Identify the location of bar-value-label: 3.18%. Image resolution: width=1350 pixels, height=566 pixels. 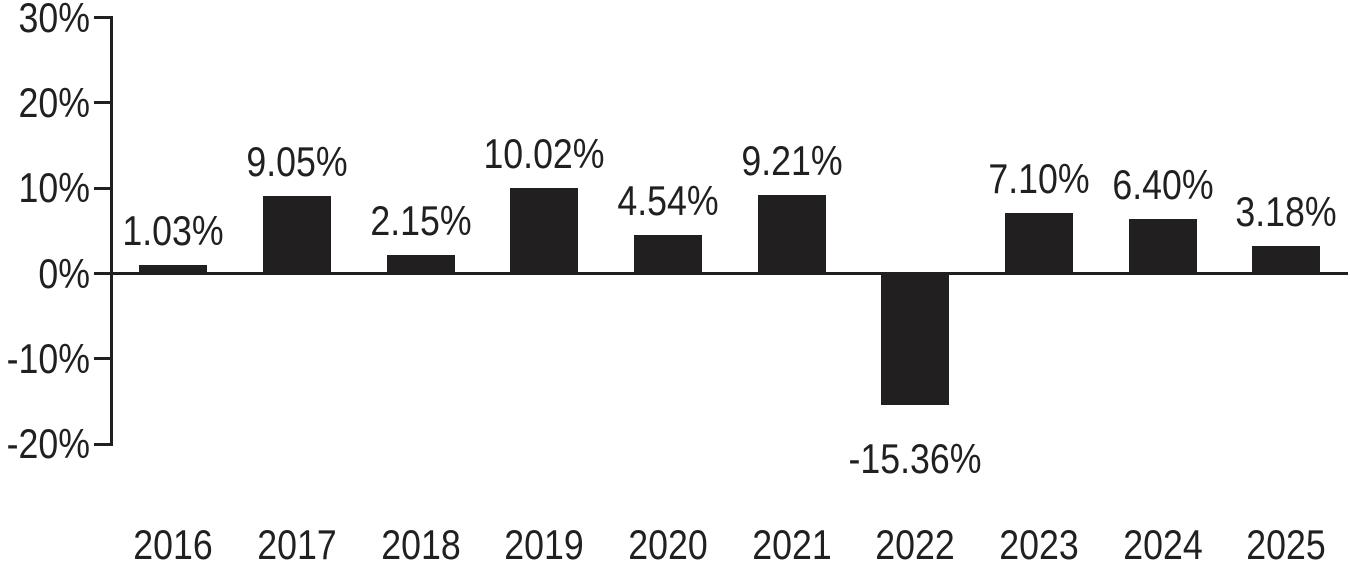
(1286, 212).